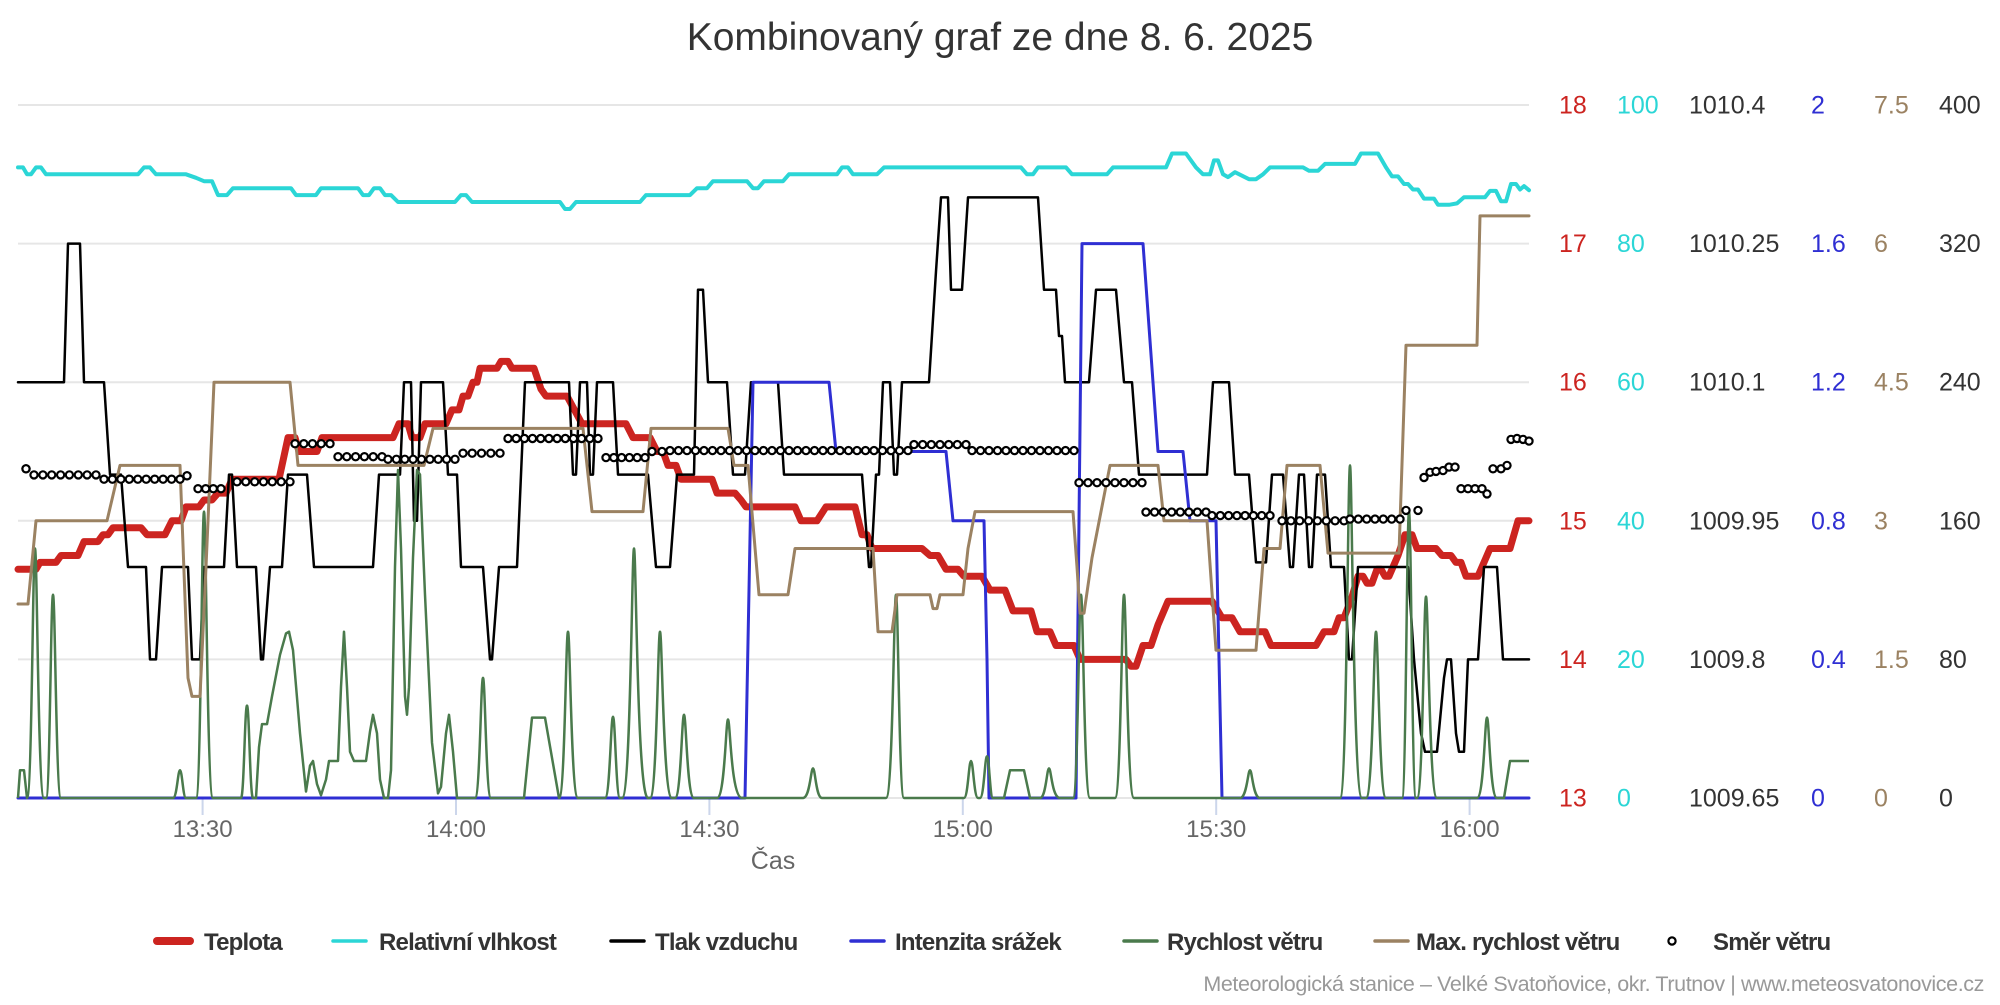 This screenshot has width=2000, height=1005. Describe the element at coordinates (1245, 942) in the screenshot. I see `svg-text: Rychlost větru` at that location.